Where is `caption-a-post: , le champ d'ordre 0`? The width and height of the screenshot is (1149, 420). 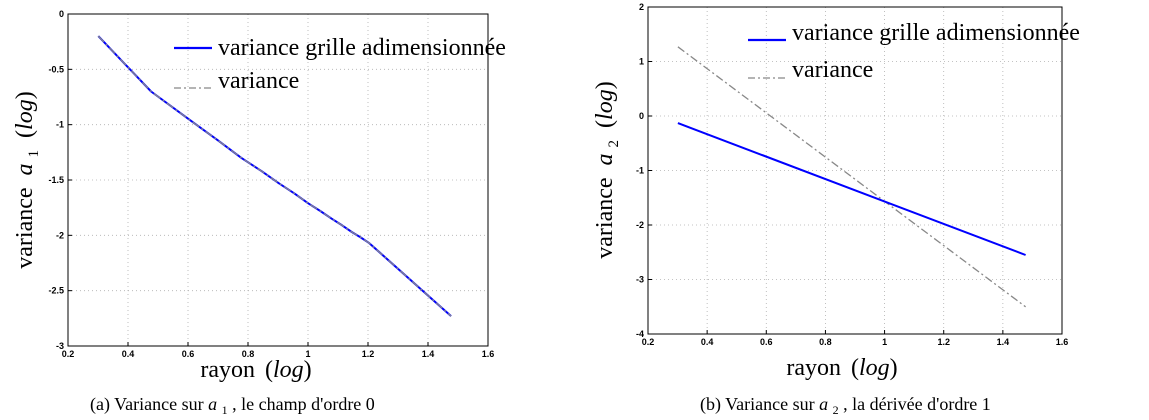 caption-a-post: , le champ d'ordre 0 is located at coordinates (303, 404).